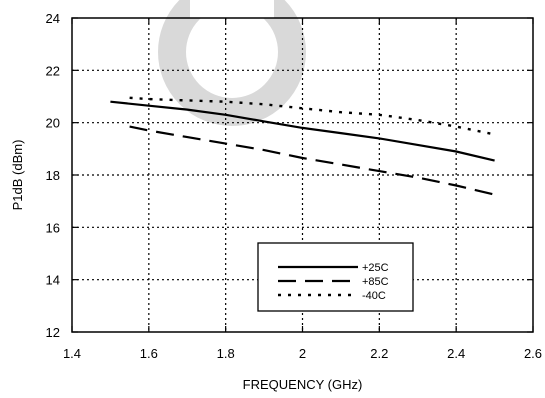  What do you see at coordinates (226, 353) in the screenshot?
I see `x-tick-label: 1.8` at bounding box center [226, 353].